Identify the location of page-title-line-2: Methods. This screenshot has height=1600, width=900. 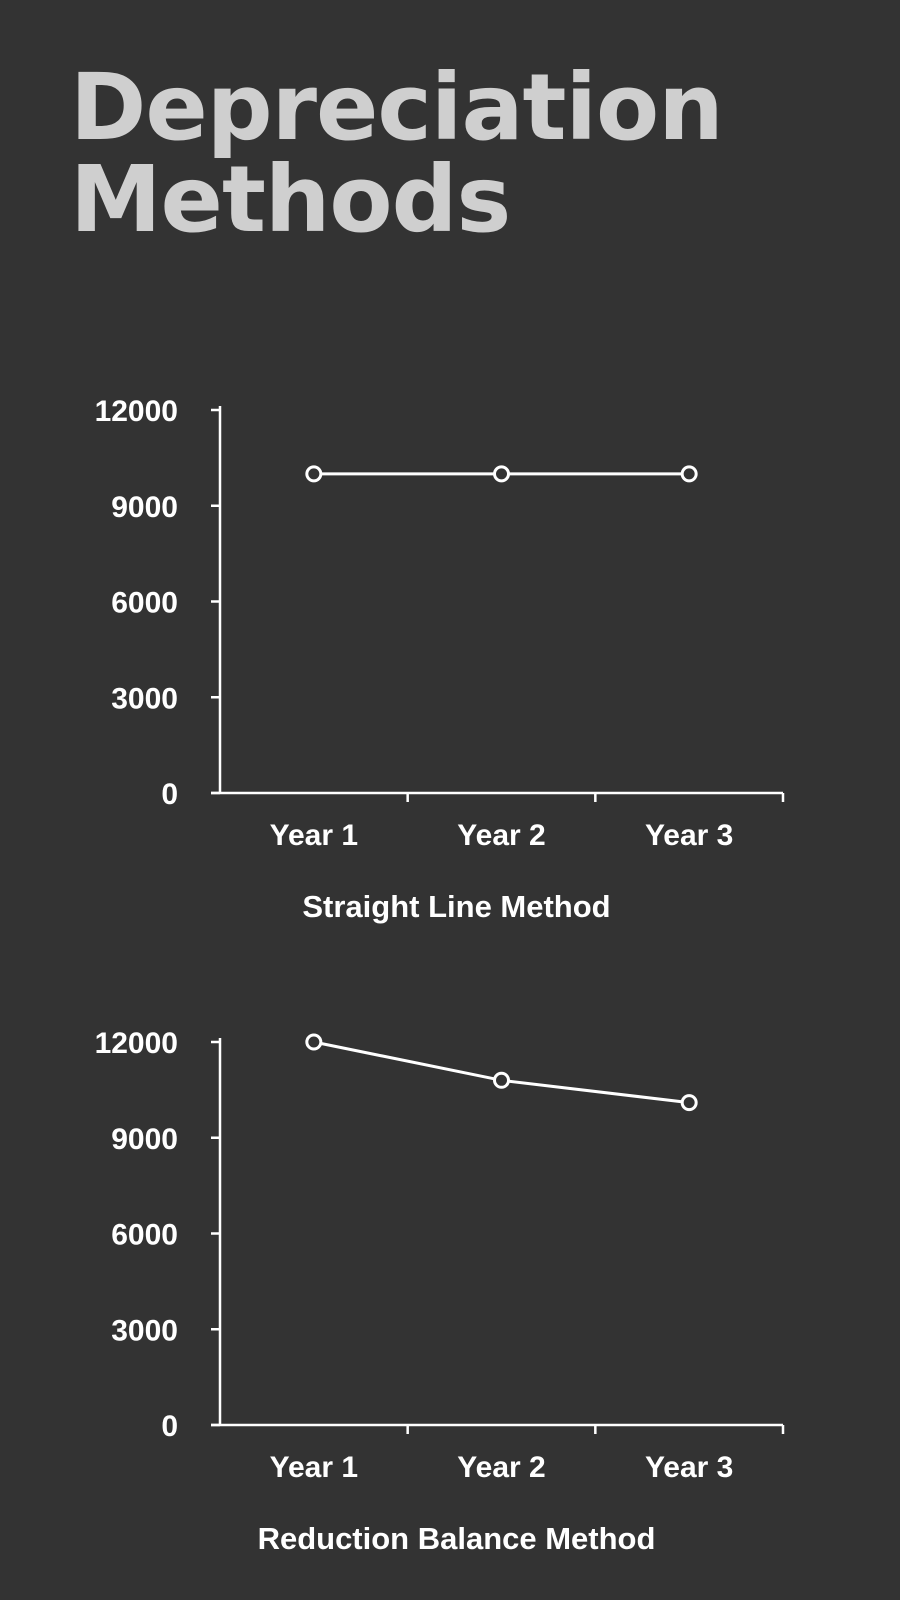
(290, 199).